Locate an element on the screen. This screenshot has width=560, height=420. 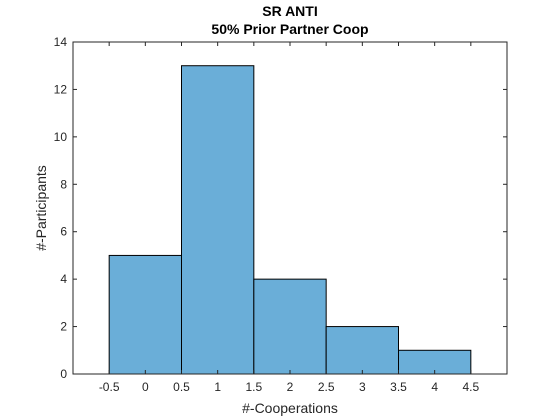
x-tick-label: 3 is located at coordinates (362, 387).